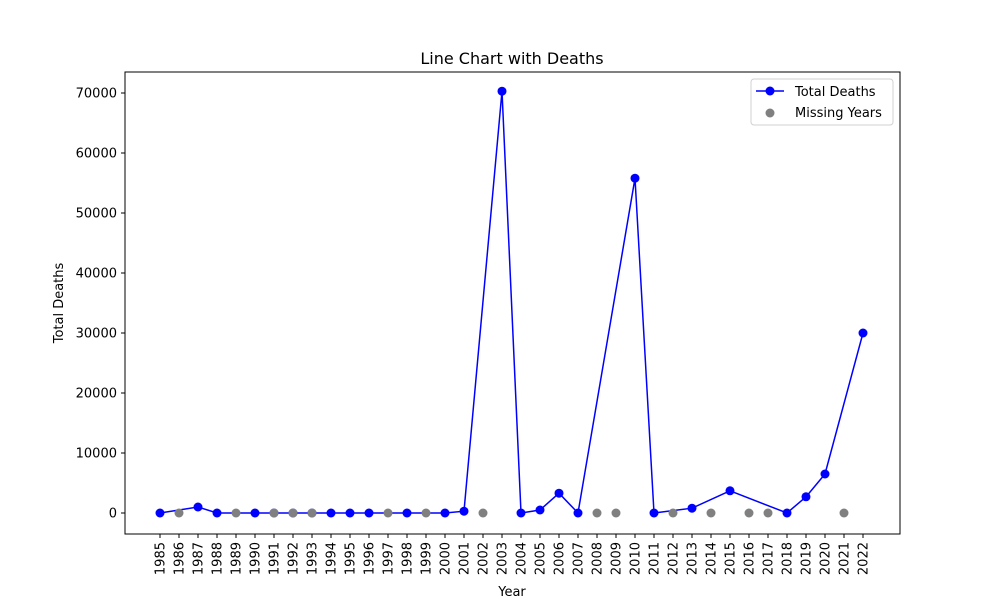  Describe the element at coordinates (674, 558) in the screenshot. I see `x-tick-label: 2012` at that location.